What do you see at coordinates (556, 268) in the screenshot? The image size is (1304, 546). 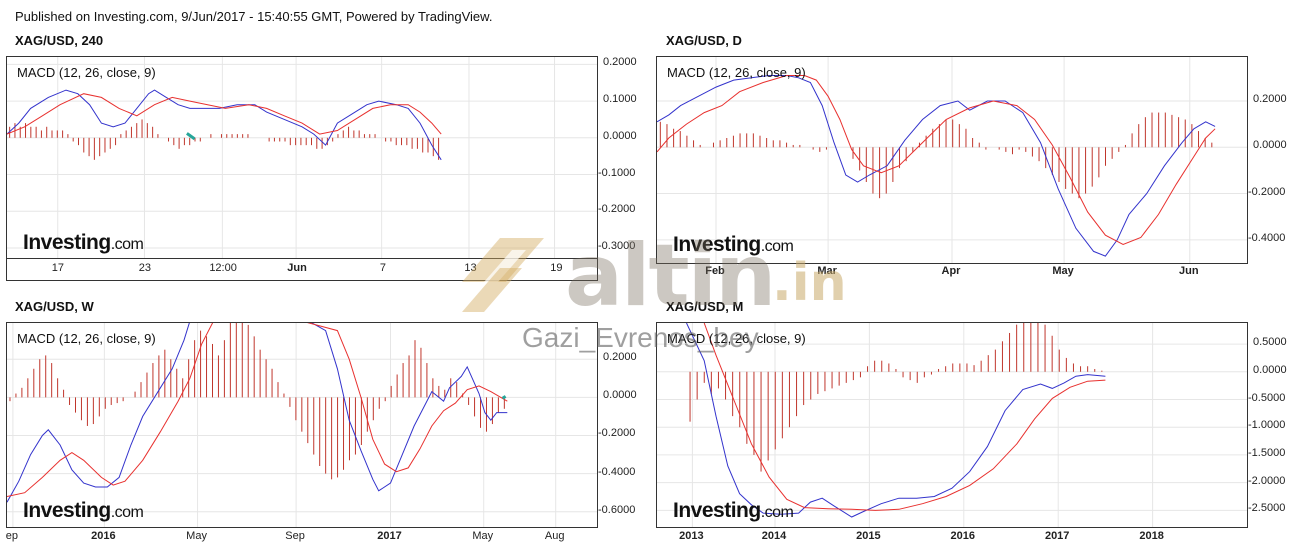 I see `x-tick-label: 19` at bounding box center [556, 268].